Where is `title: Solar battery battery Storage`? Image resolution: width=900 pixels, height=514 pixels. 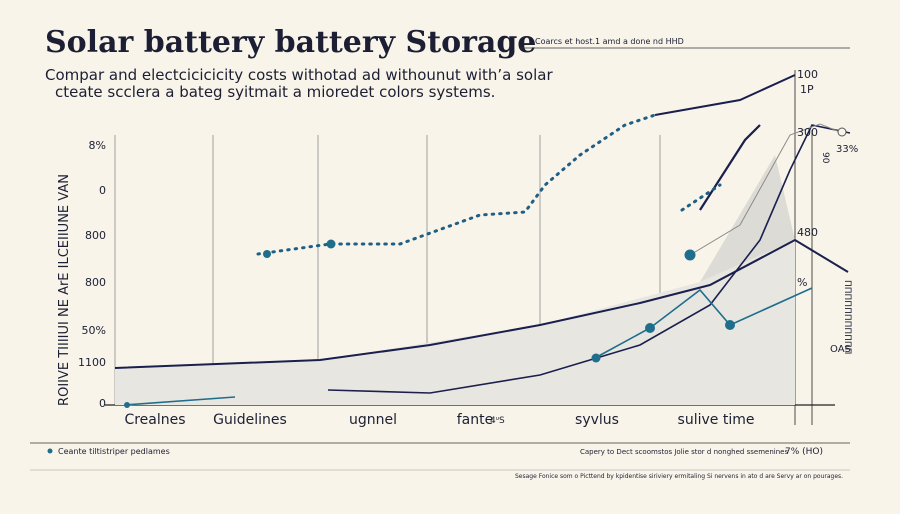 title: Solar battery battery Storage is located at coordinates (290, 42).